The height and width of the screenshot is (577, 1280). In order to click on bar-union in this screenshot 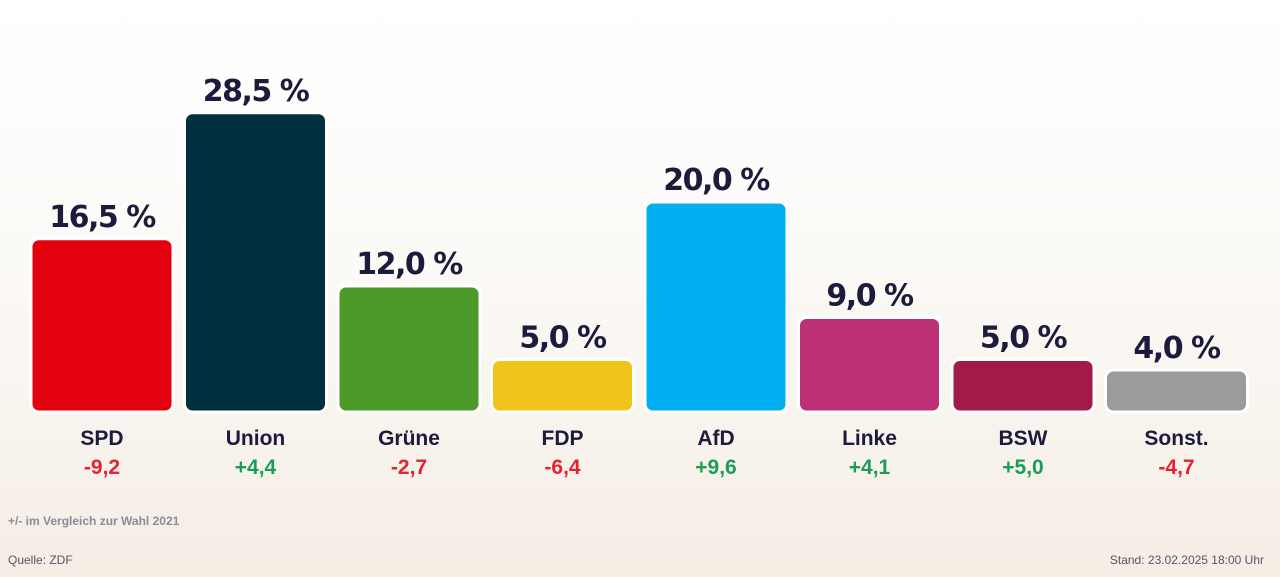, I will do `click(255, 262)`.